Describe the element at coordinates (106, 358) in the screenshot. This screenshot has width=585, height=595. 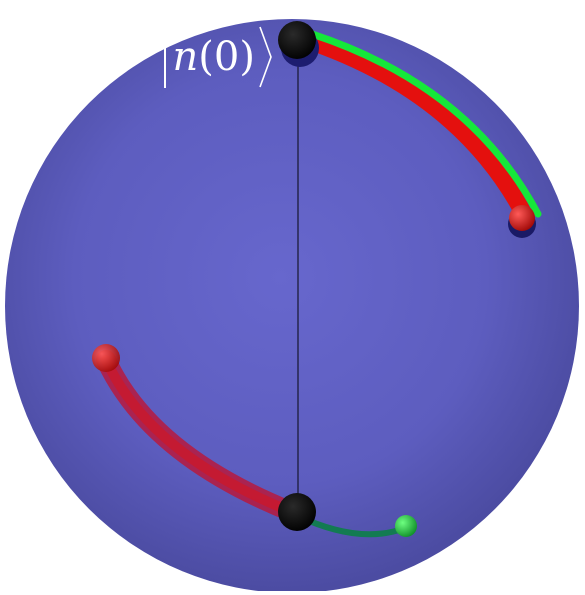
I see `lower-start-red-marker` at that location.